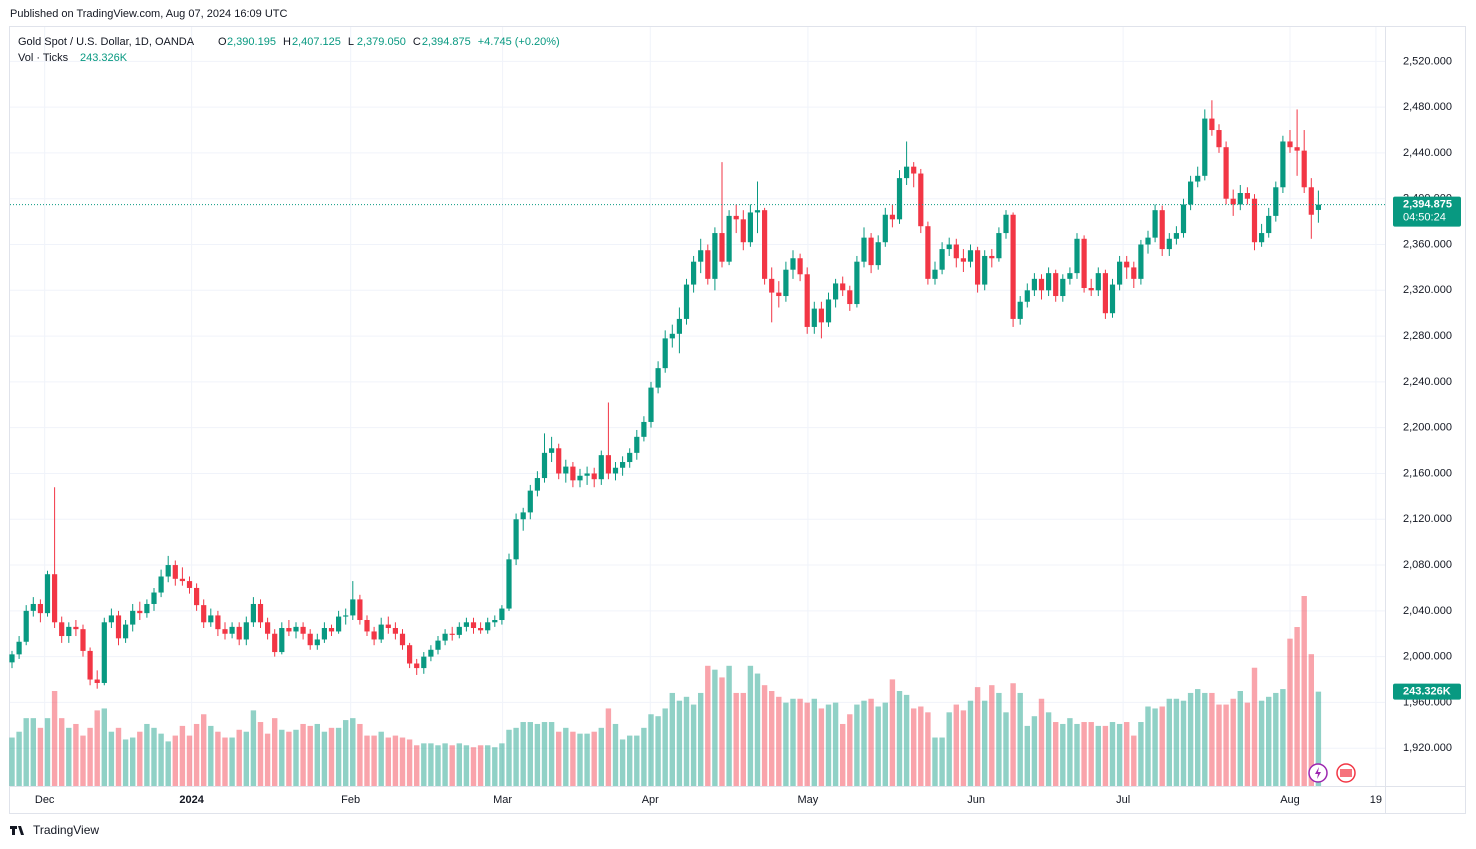  I want to click on change: +4.745 (+0.20%), so click(519, 42).